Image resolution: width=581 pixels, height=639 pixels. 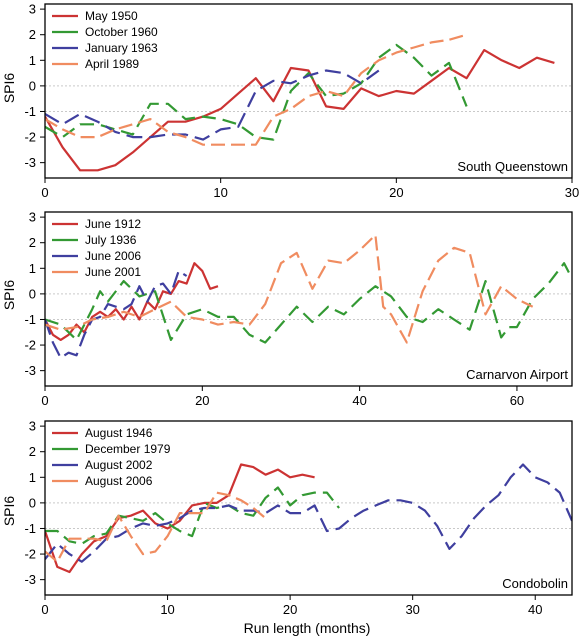 What do you see at coordinates (307, 628) in the screenshot?
I see `x-axis-title: Run length (months)` at bounding box center [307, 628].